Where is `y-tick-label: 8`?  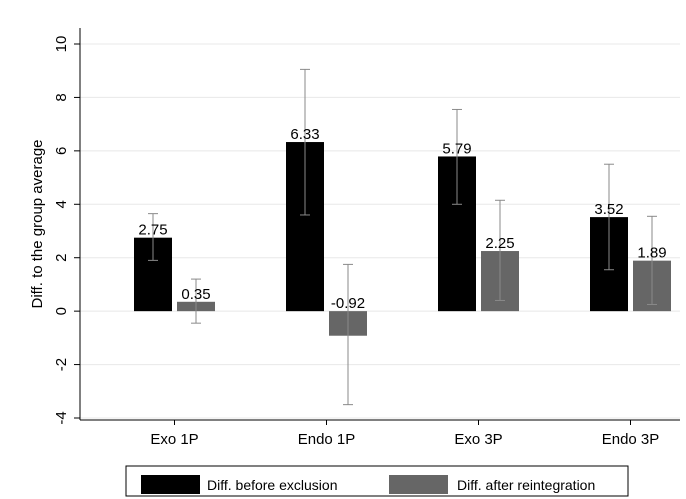 y-tick-label: 8 is located at coordinates (61, 97).